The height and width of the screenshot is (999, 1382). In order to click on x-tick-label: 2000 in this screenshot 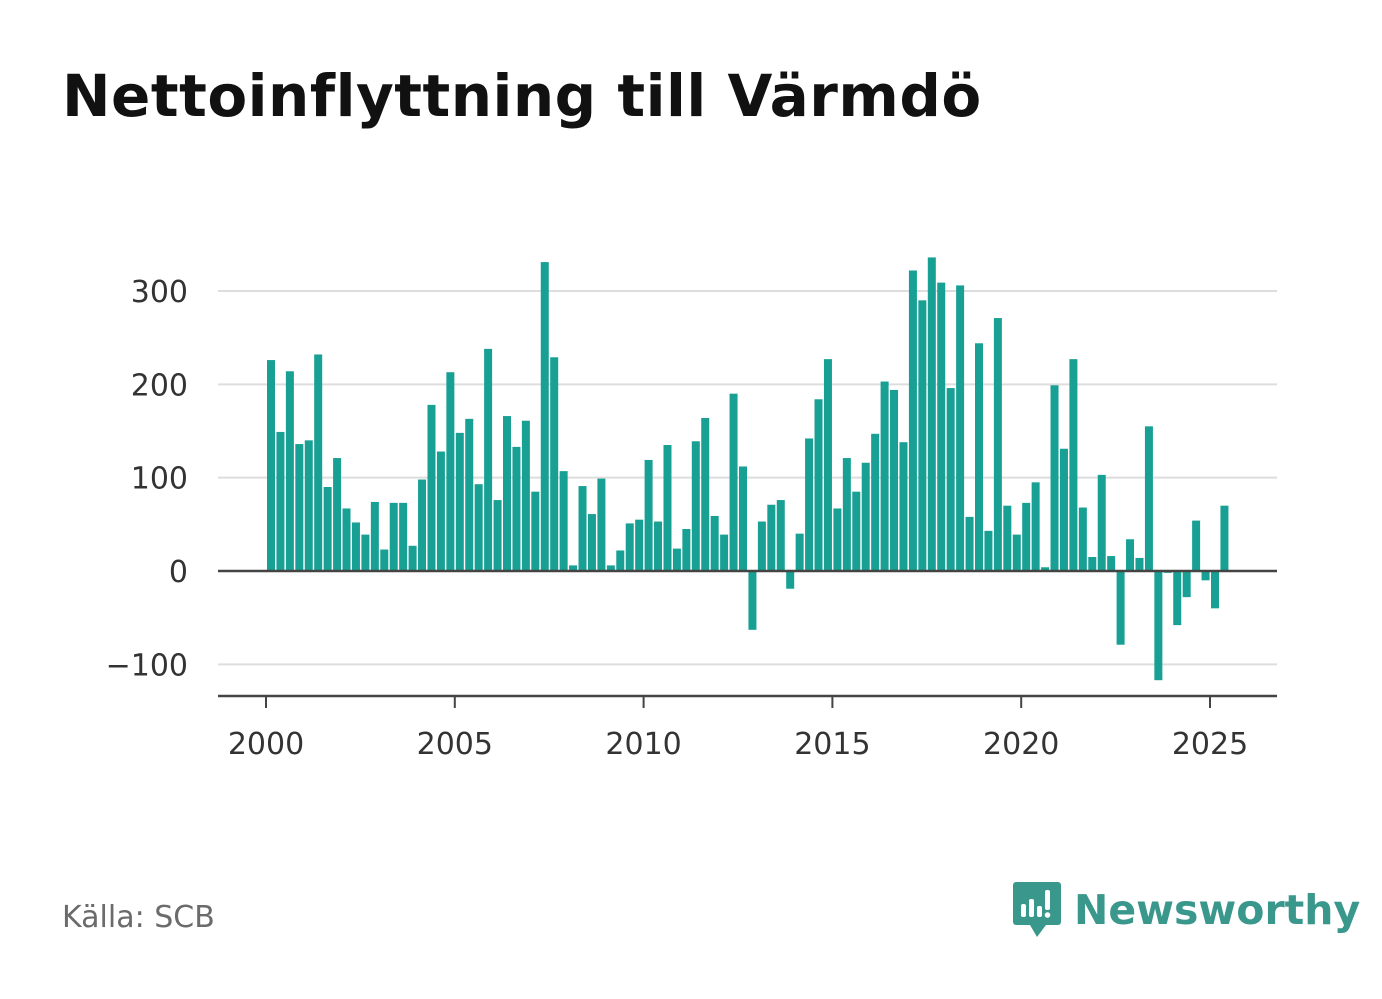, I will do `click(266, 744)`.